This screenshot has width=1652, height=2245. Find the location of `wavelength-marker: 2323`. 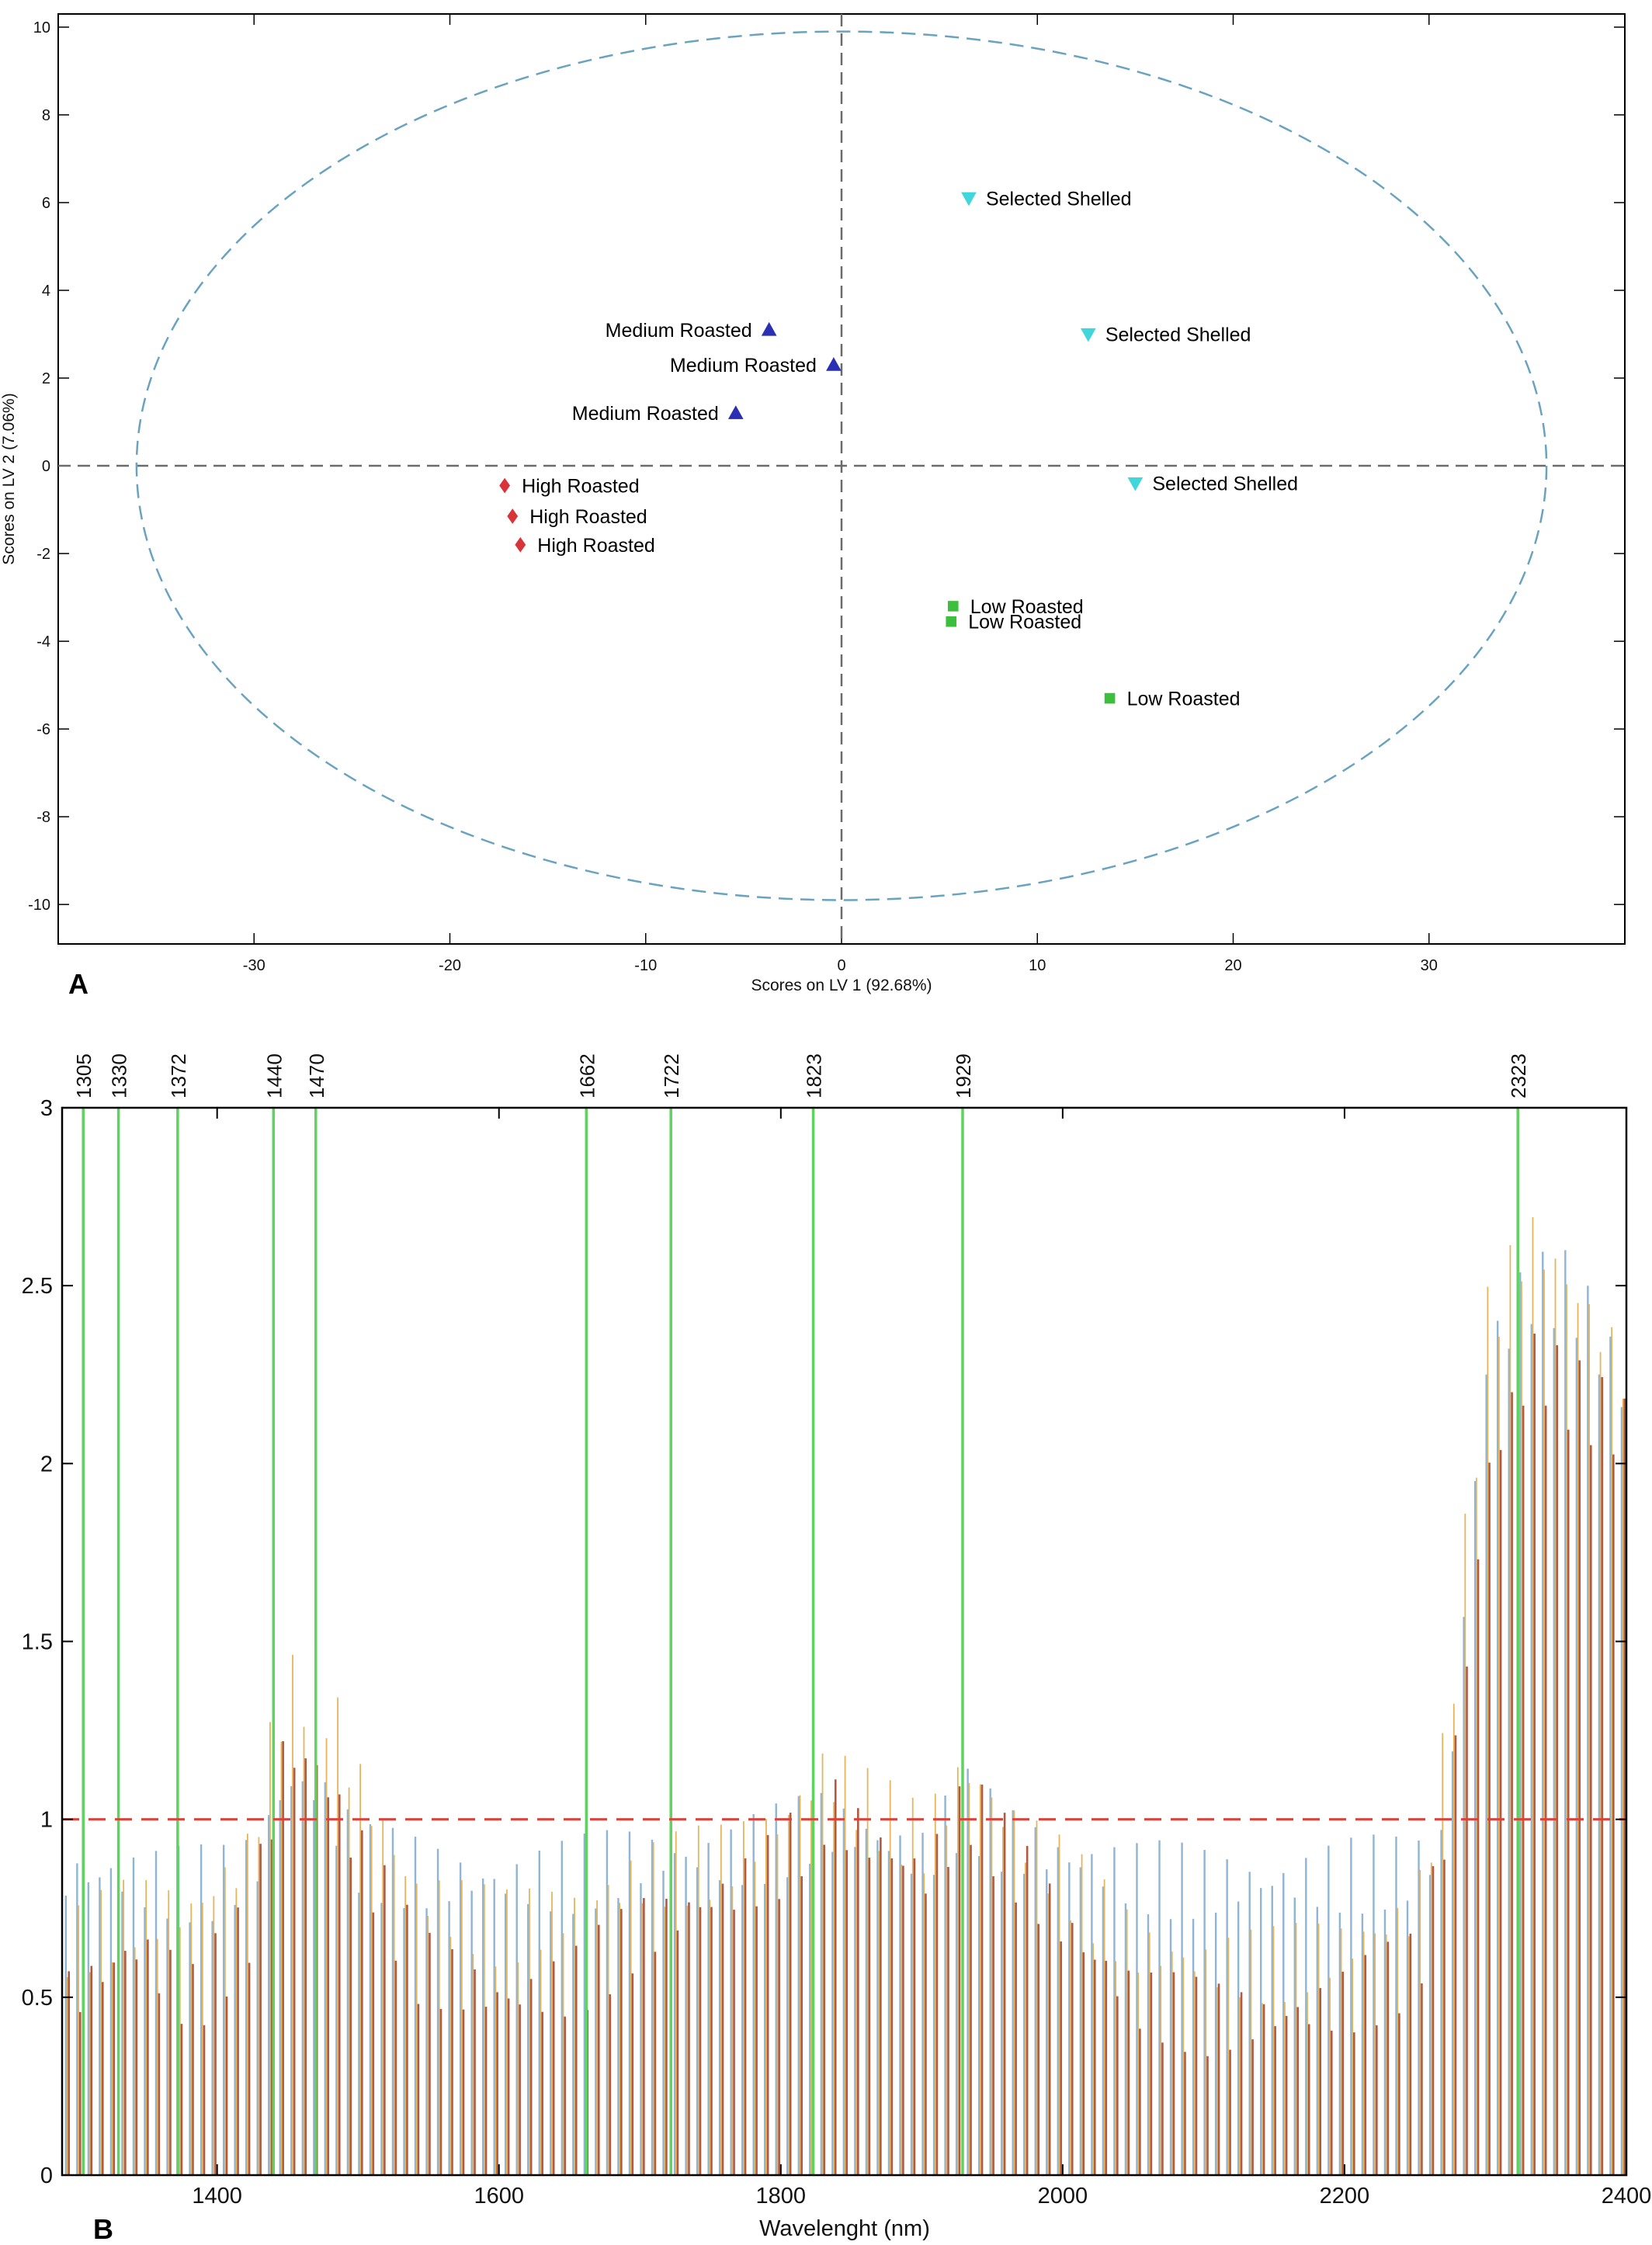

wavelength-marker: 2323 is located at coordinates (1518, 1614).